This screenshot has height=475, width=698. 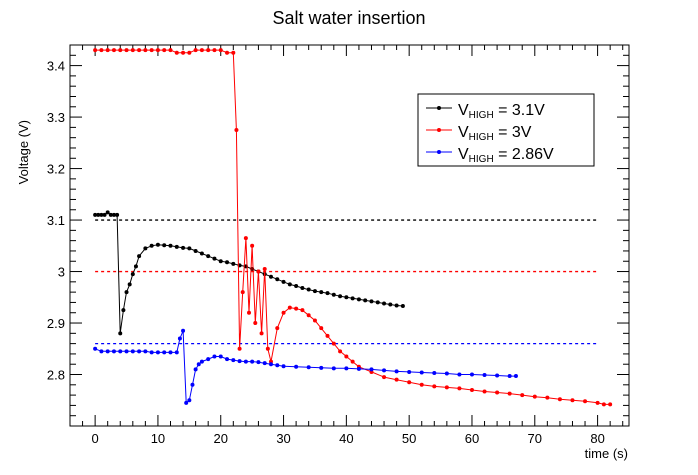 What do you see at coordinates (513, 132) in the screenshot?
I see `legend-value: = 3V` at bounding box center [513, 132].